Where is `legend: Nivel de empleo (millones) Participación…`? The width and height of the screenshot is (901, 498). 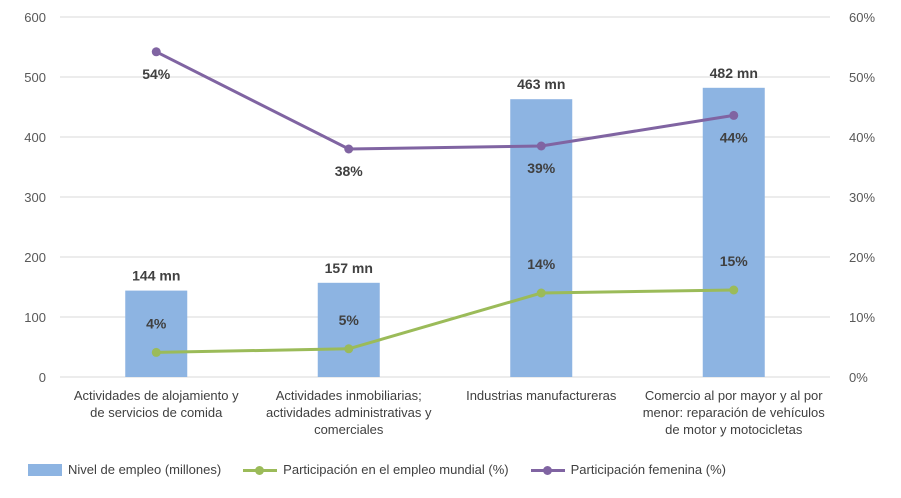
legend: Nivel de empleo (millones) Participación… is located at coordinates (388, 469).